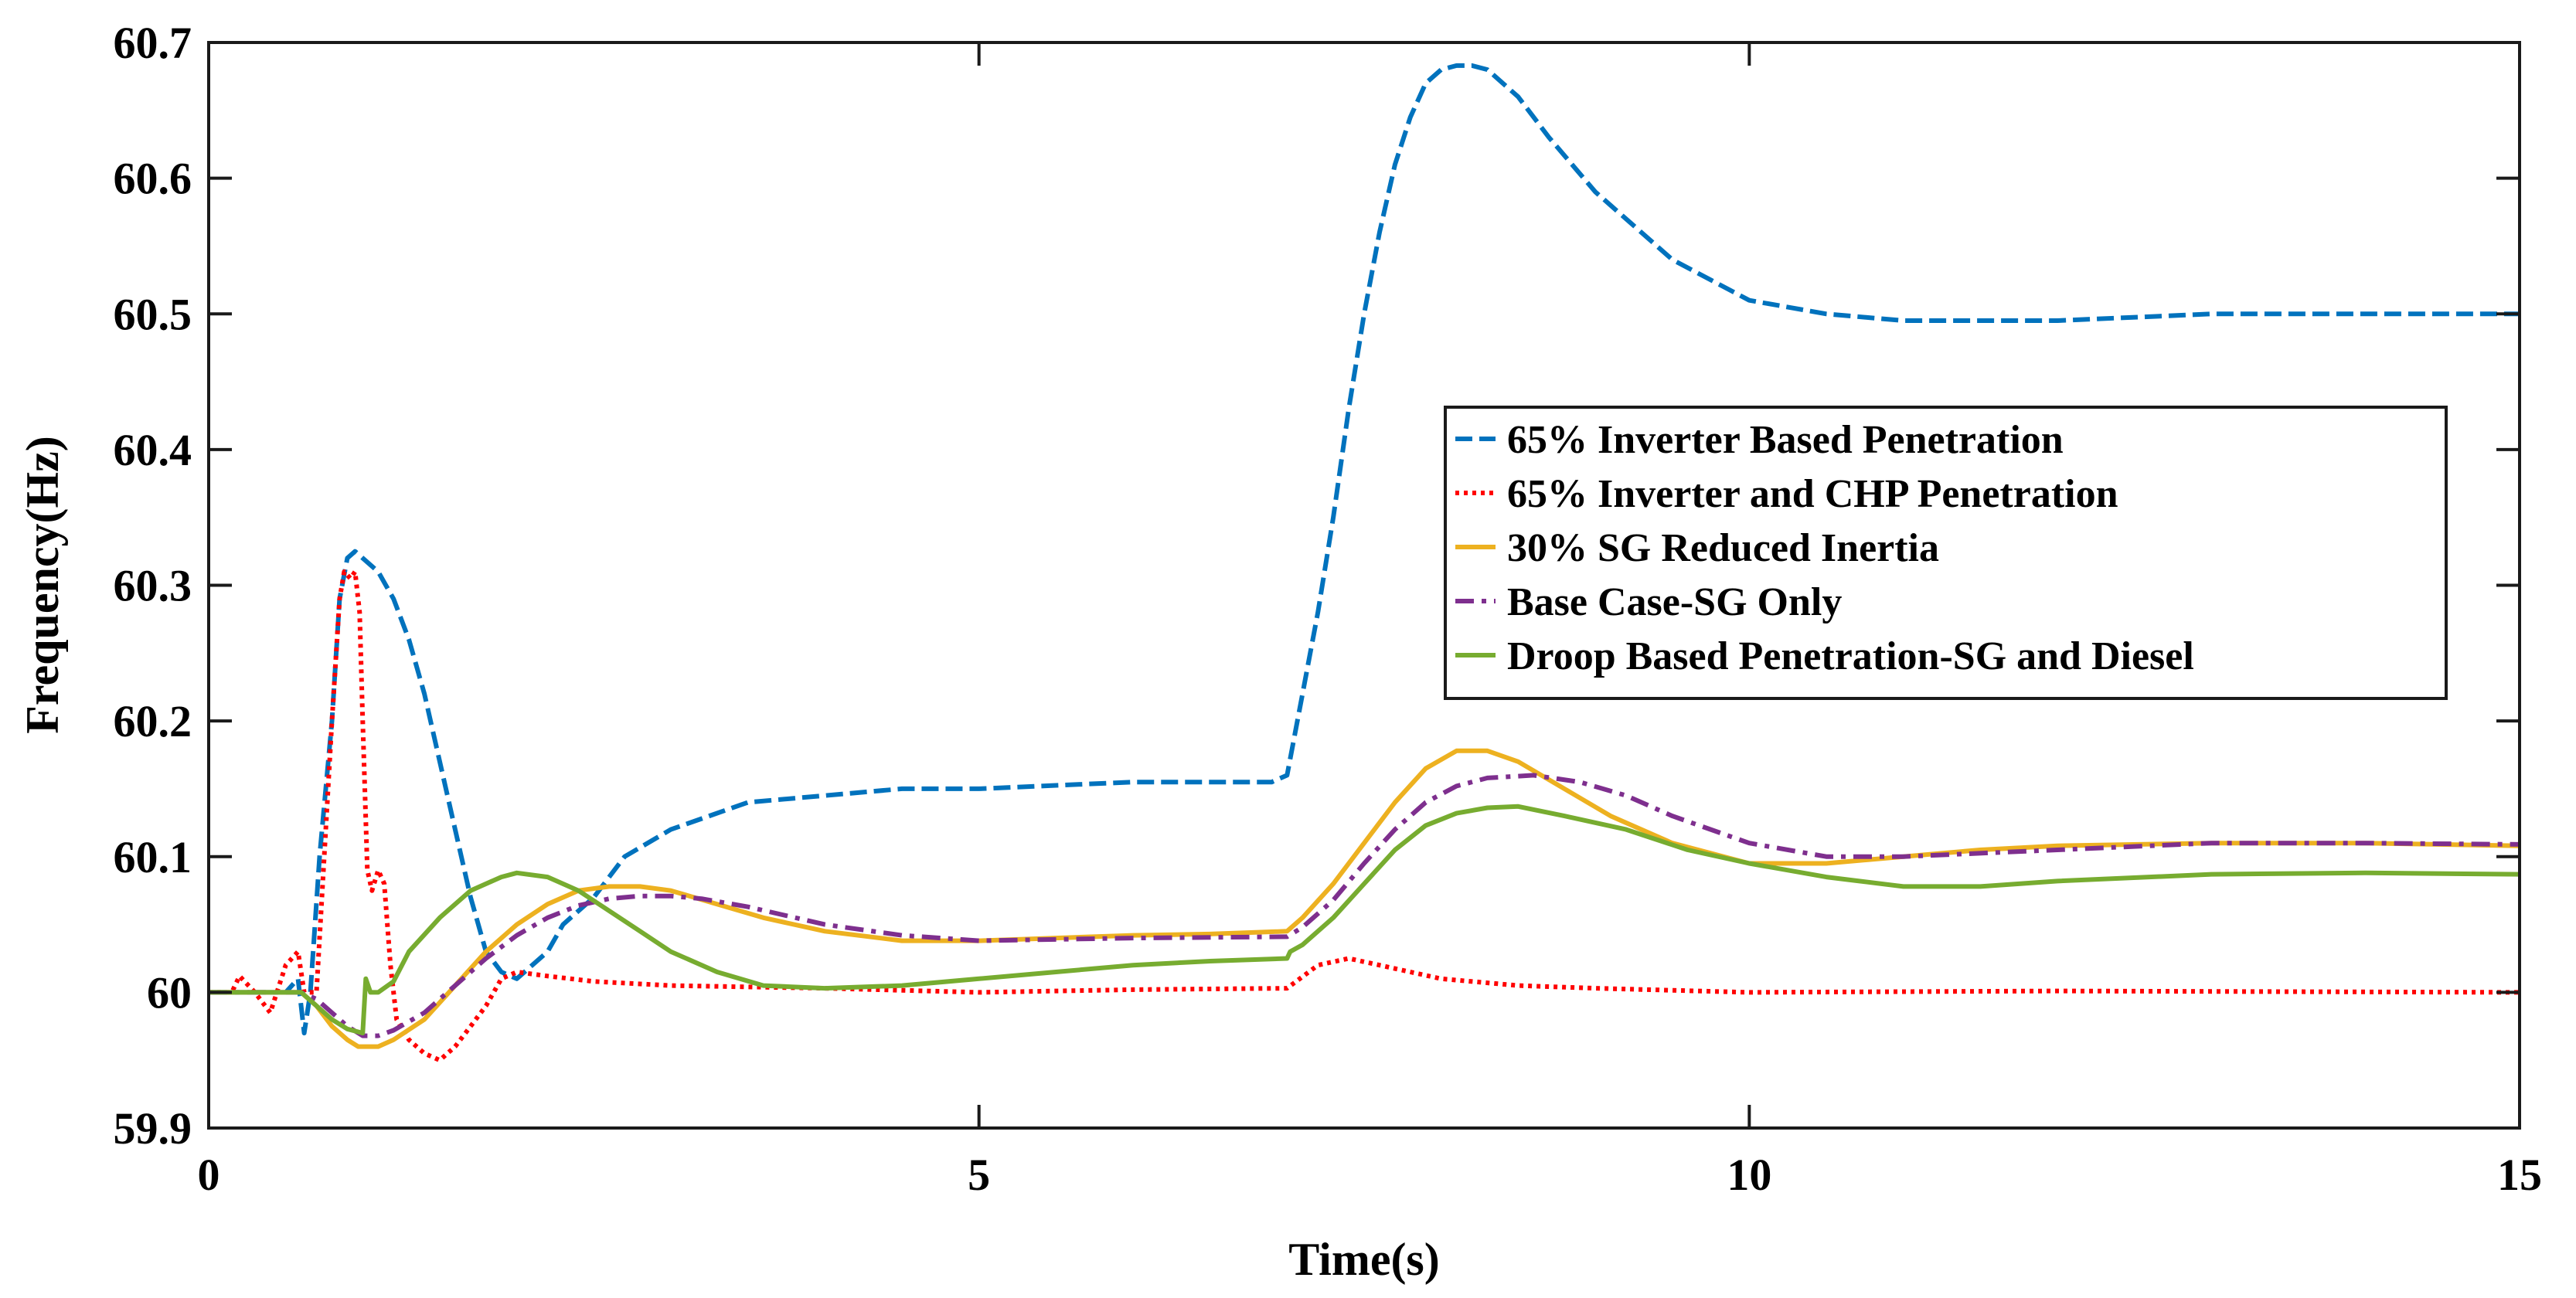  What do you see at coordinates (979, 1175) in the screenshot?
I see `x-tick-label: 5` at bounding box center [979, 1175].